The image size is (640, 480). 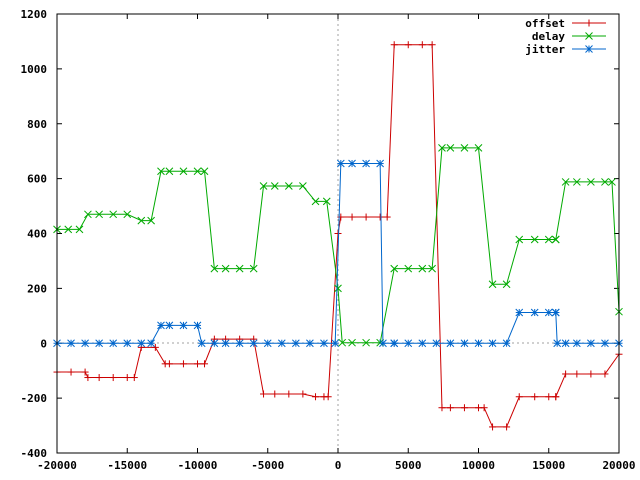 I want to click on x-tick-label: 20000, so click(x=618, y=465).